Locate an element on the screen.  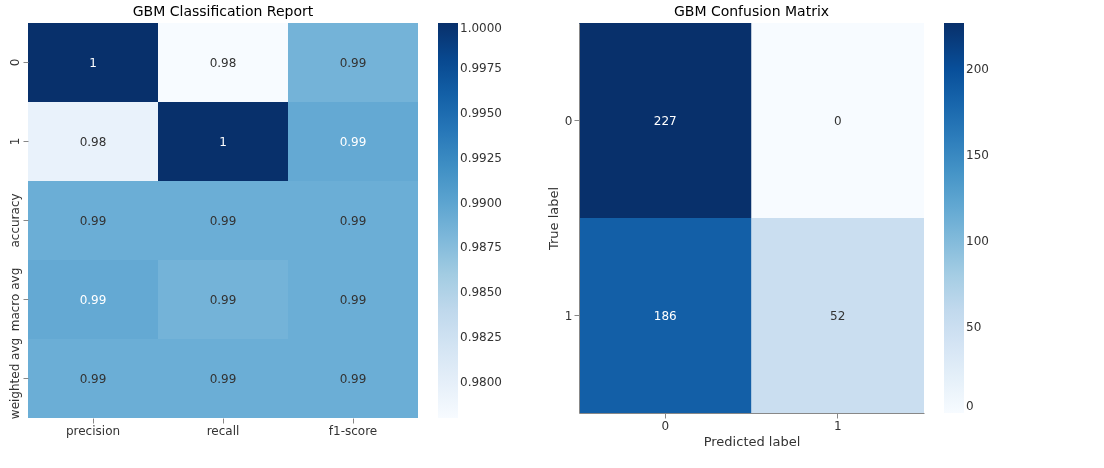
color-bar-label: 0.9850 is located at coordinates (481, 292).